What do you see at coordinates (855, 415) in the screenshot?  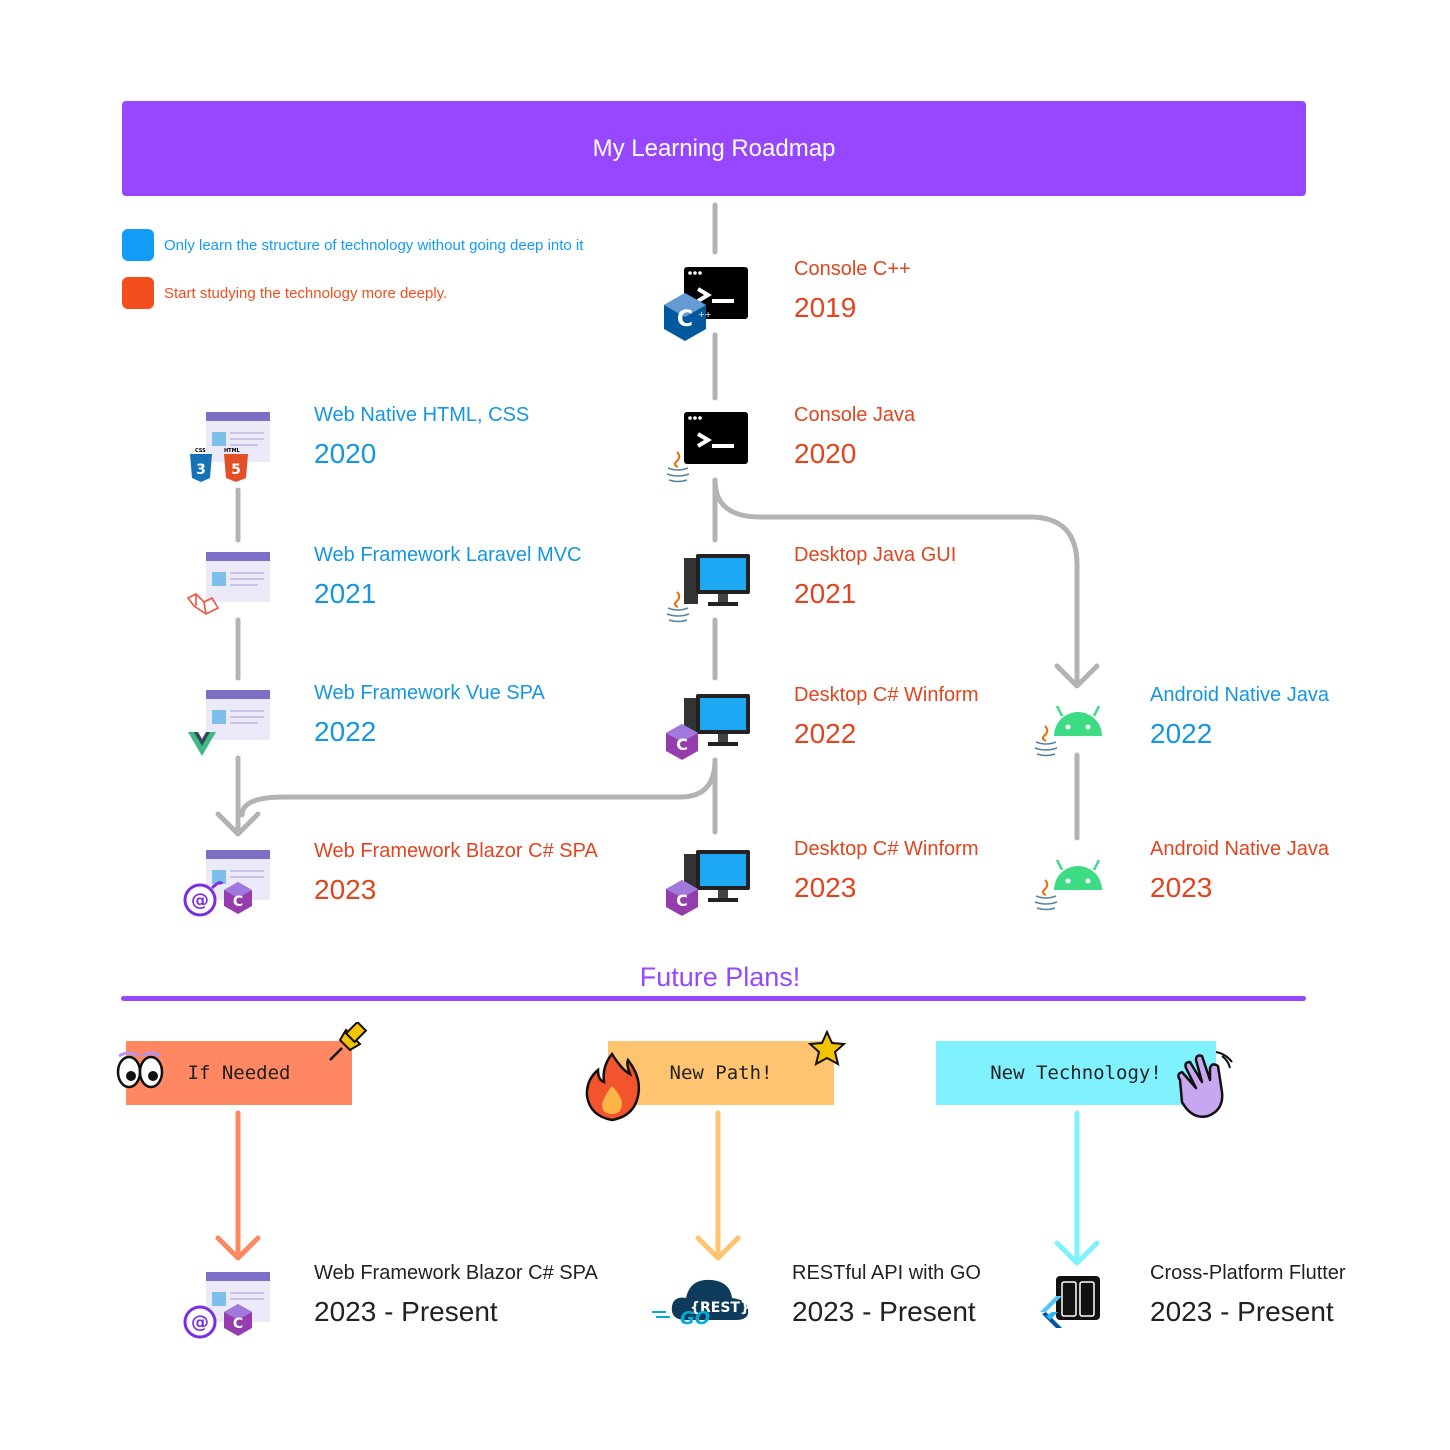 I see `desktop-item-title: Console Java` at bounding box center [855, 415].